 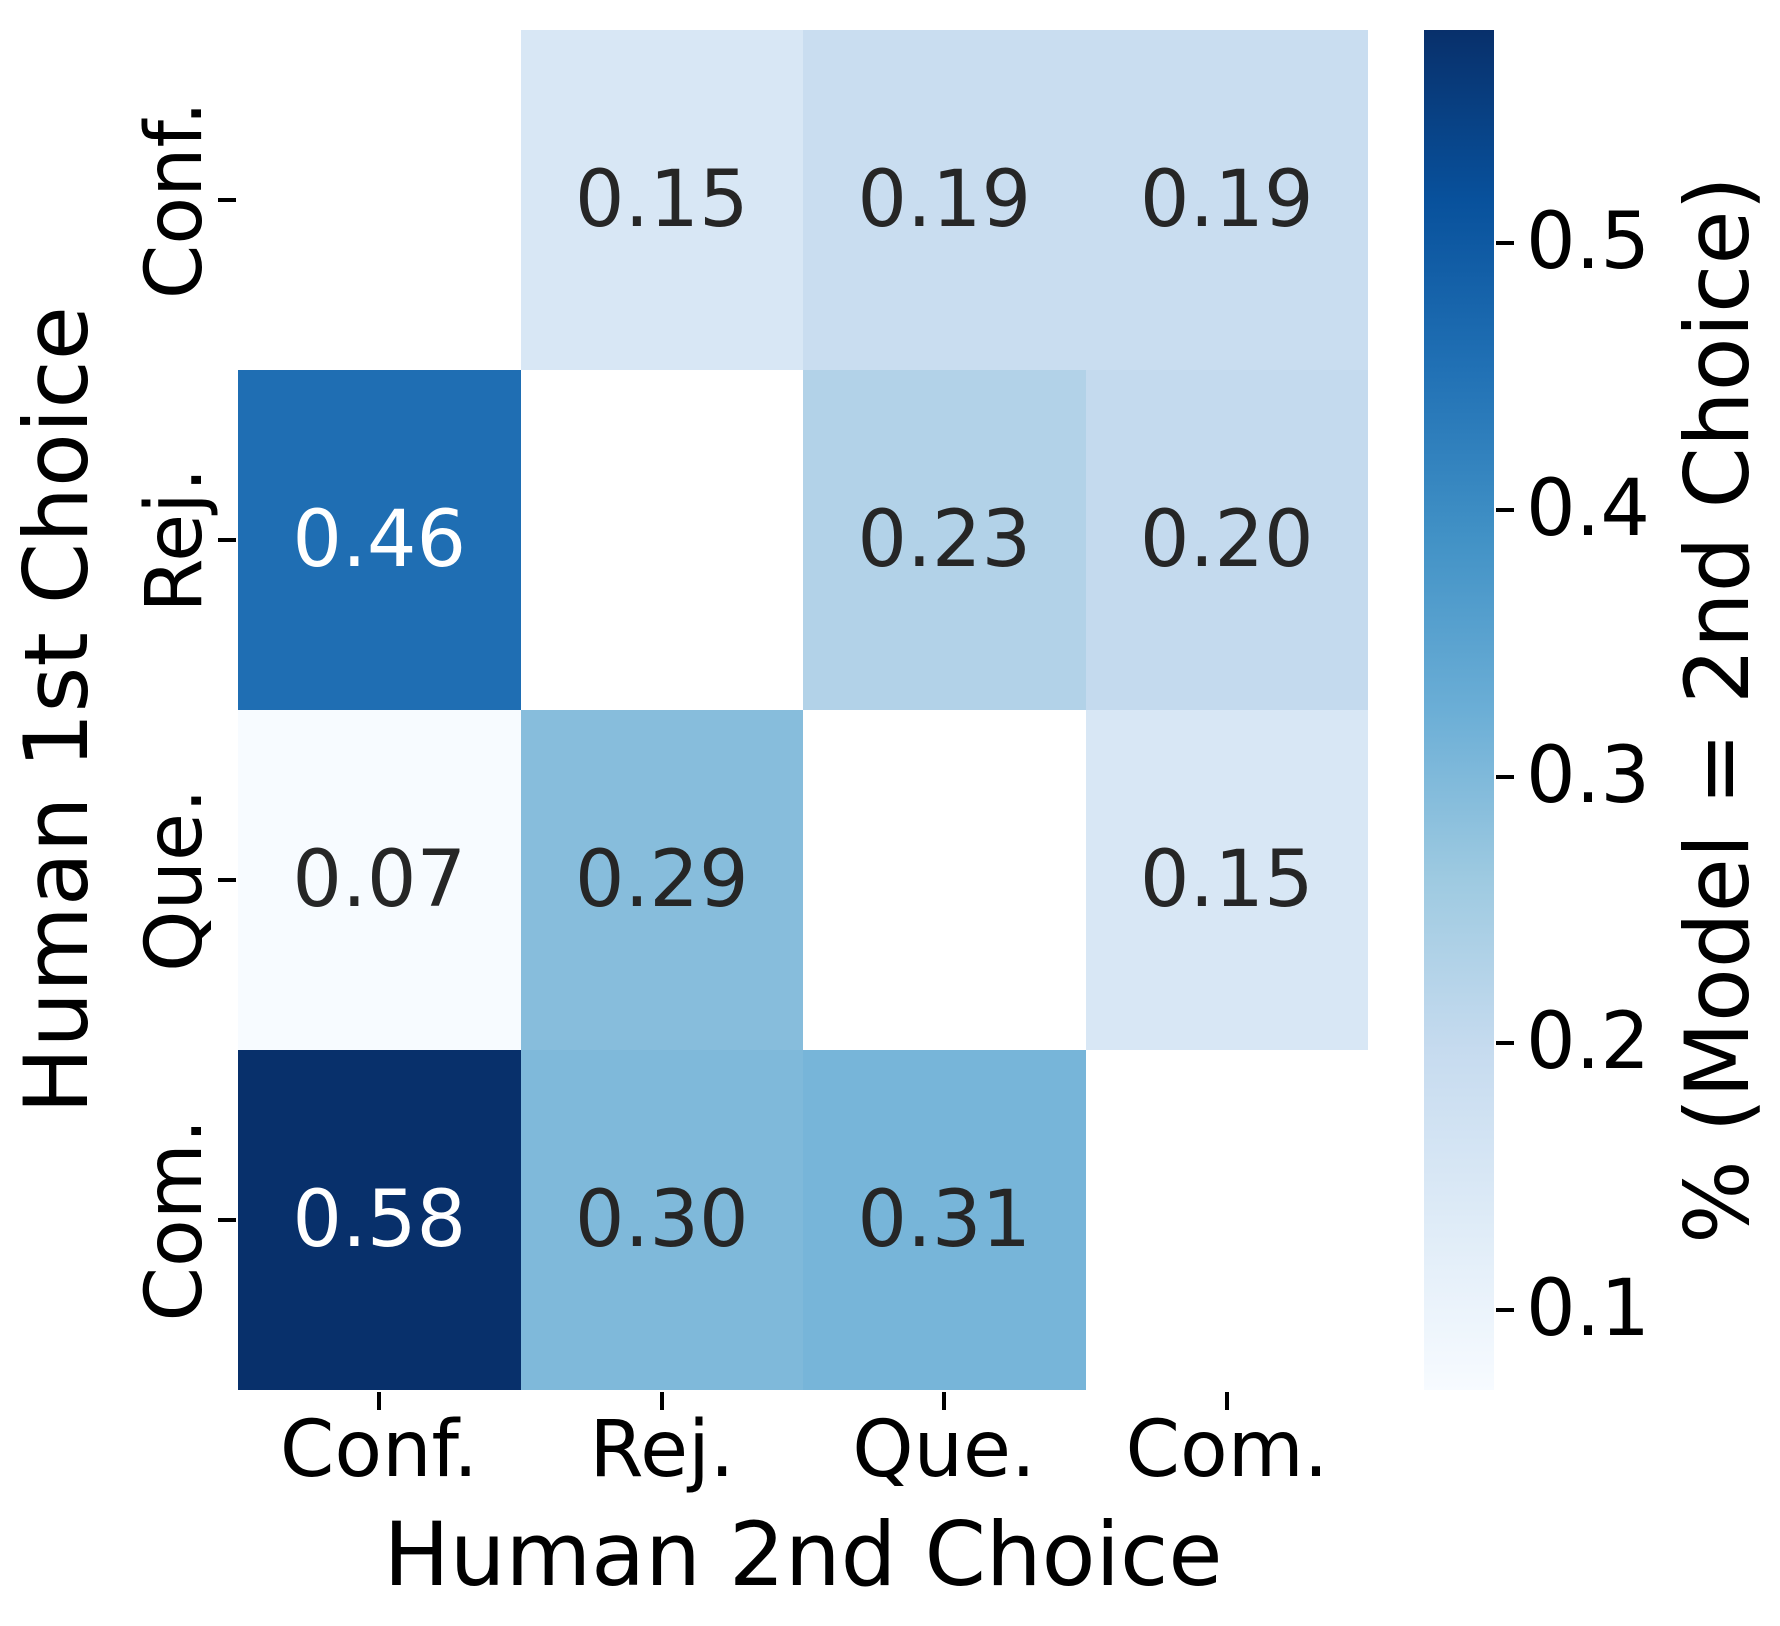 I want to click on cell-annotation: 0.29, so click(x=661, y=880).